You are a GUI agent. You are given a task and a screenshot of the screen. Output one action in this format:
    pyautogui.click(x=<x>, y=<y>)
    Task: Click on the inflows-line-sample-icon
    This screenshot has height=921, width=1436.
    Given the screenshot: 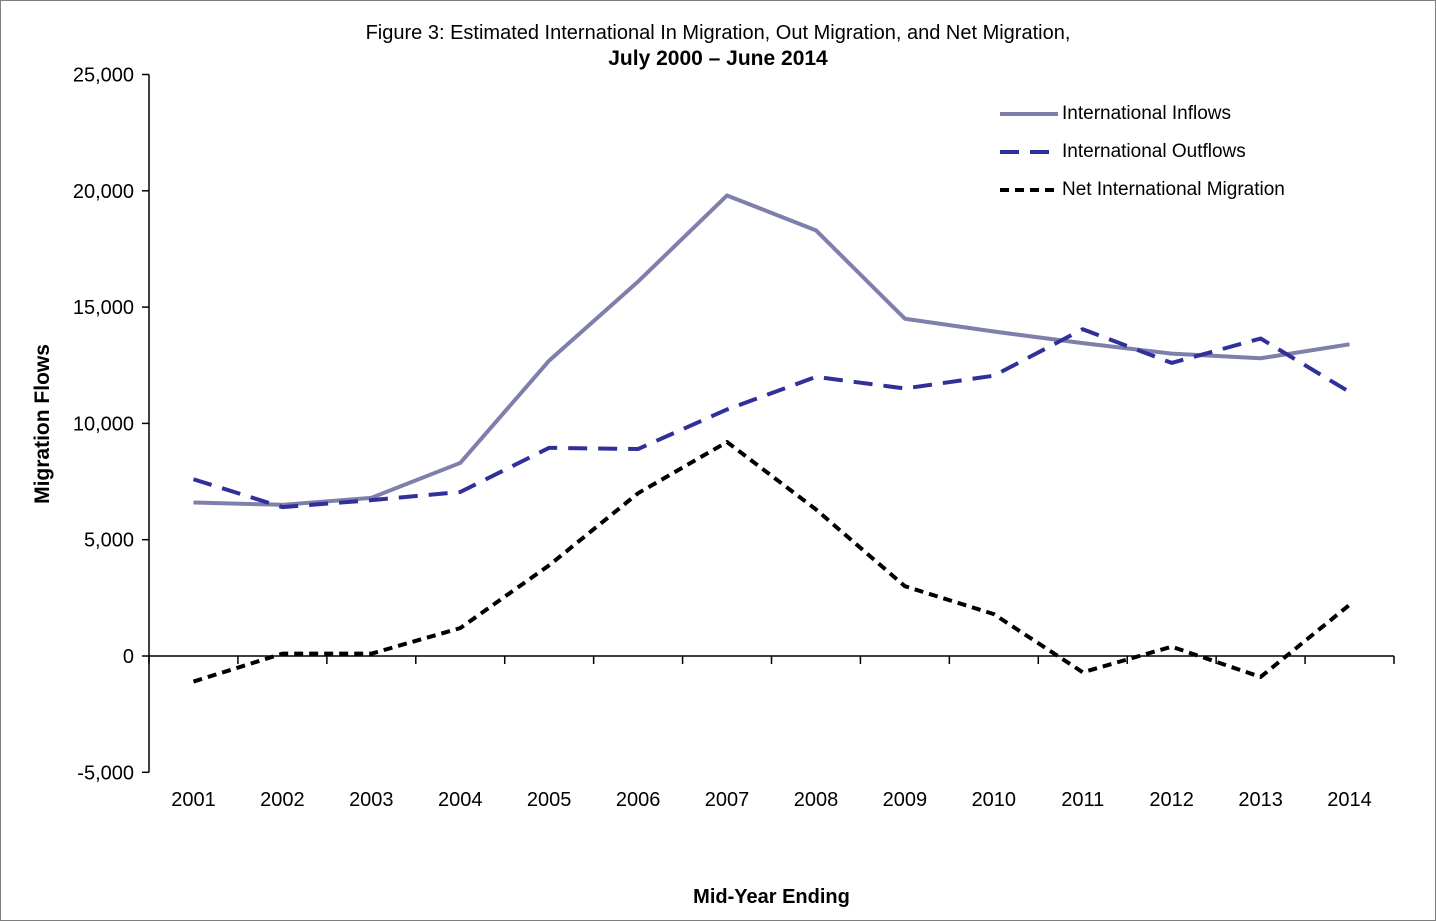 What is the action you would take?
    pyautogui.click(x=1029, y=114)
    